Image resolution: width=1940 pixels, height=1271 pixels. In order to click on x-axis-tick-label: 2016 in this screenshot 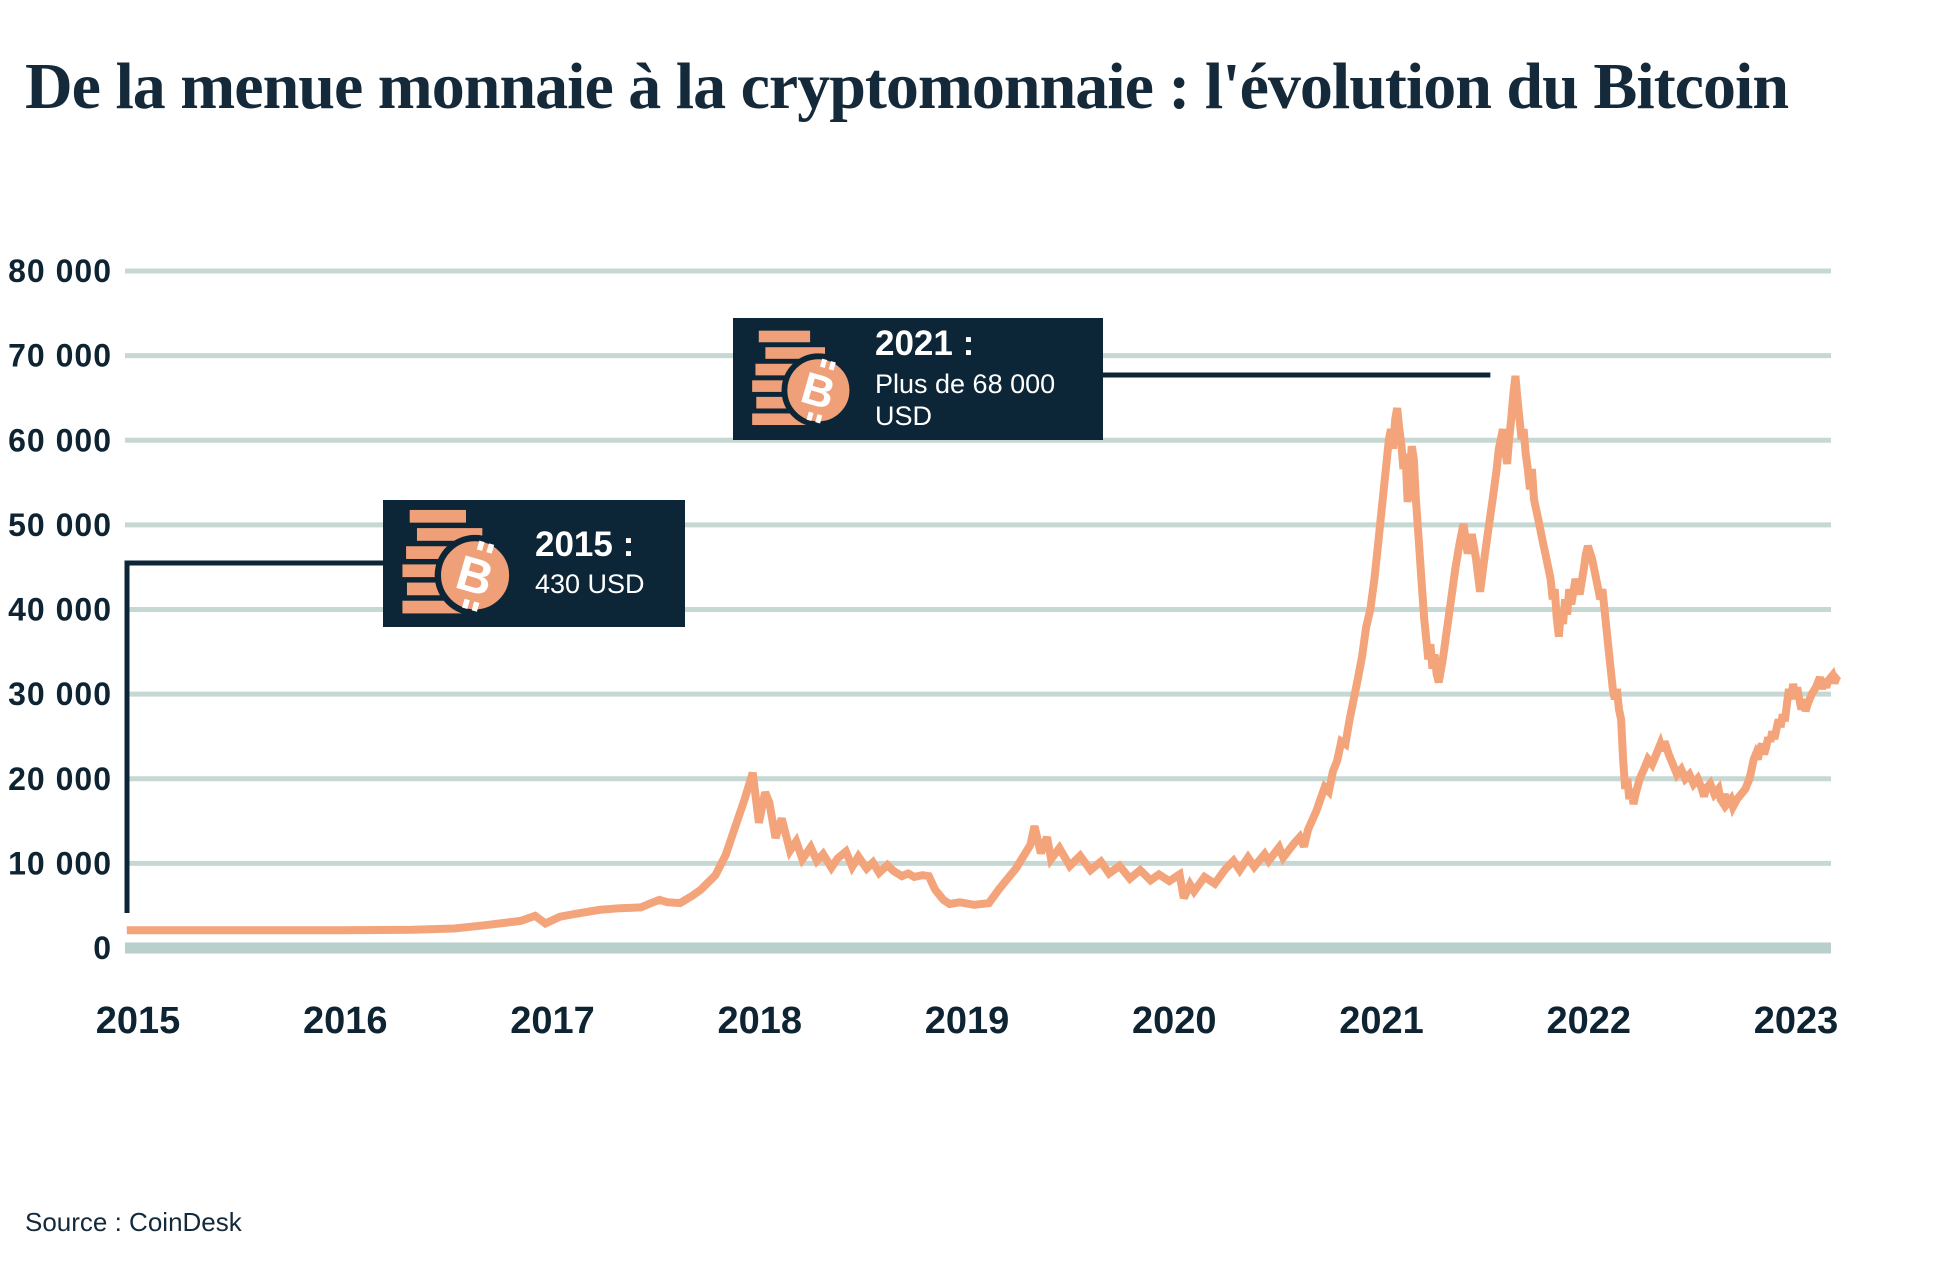, I will do `click(345, 1021)`.